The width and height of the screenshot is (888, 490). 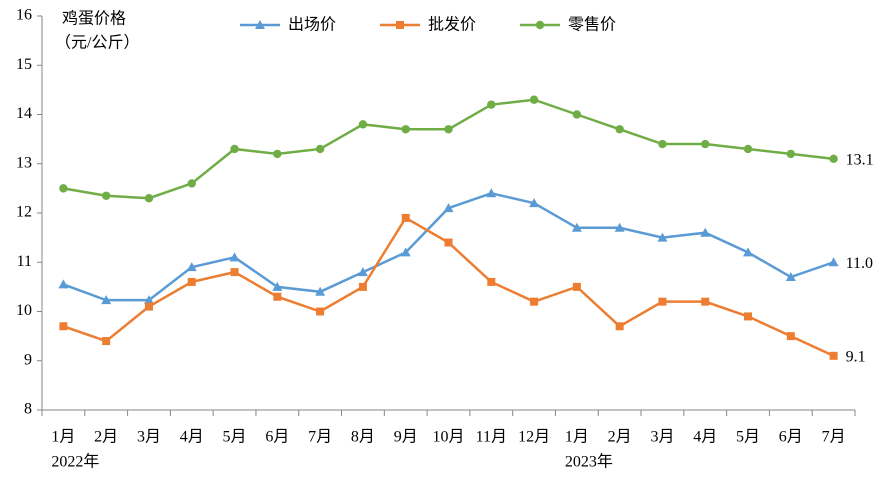 I want to click on value-label: 13.1, so click(x=860, y=159).